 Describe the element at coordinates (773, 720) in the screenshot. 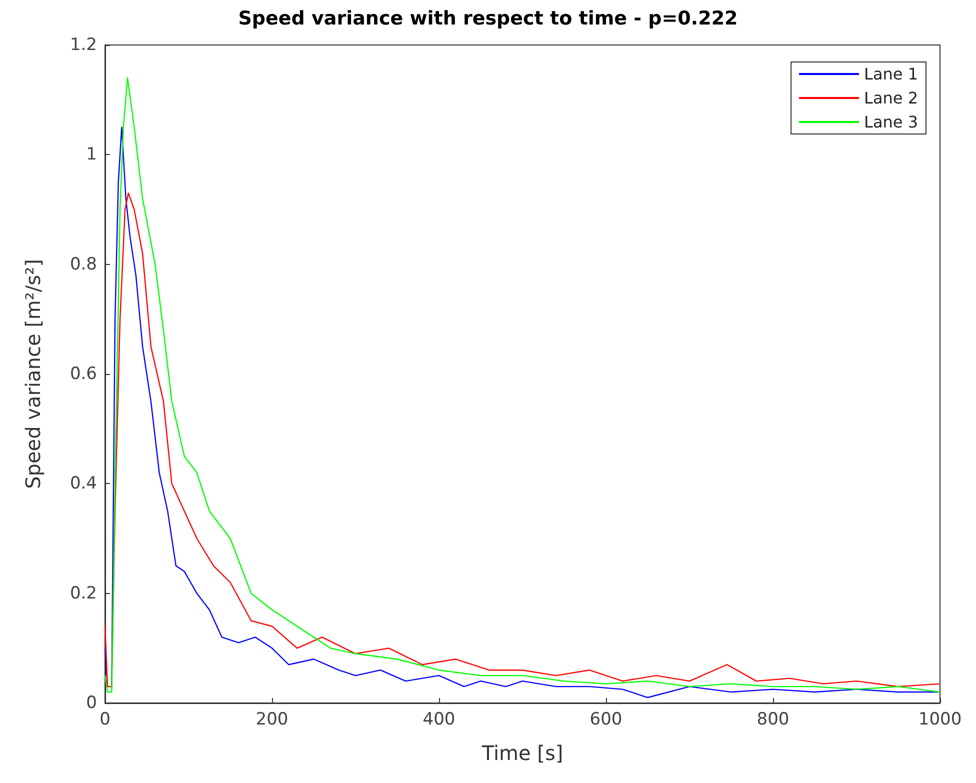

I see `x-tick-label: 800` at that location.